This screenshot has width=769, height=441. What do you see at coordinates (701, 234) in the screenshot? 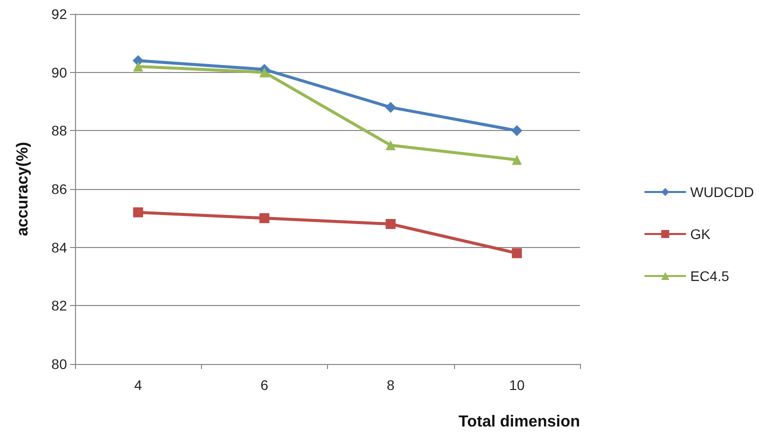
I see `legend-label: GK` at bounding box center [701, 234].